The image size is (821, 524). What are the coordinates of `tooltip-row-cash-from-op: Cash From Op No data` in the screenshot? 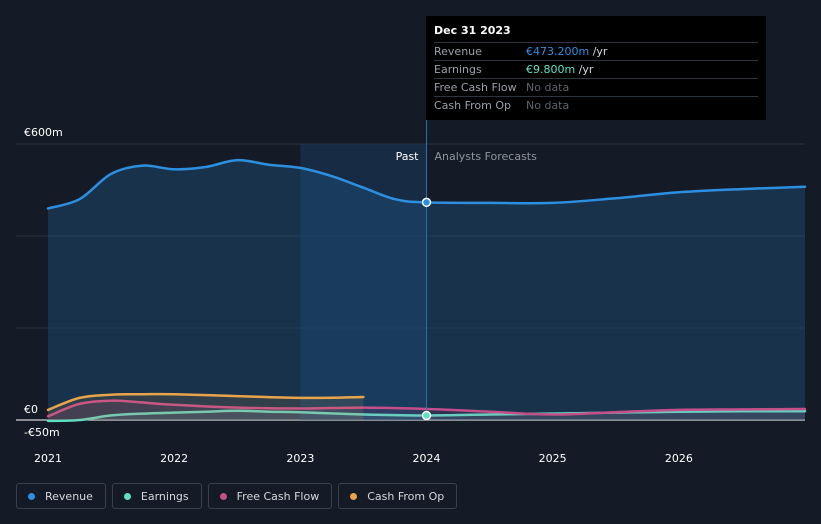 It's located at (596, 105).